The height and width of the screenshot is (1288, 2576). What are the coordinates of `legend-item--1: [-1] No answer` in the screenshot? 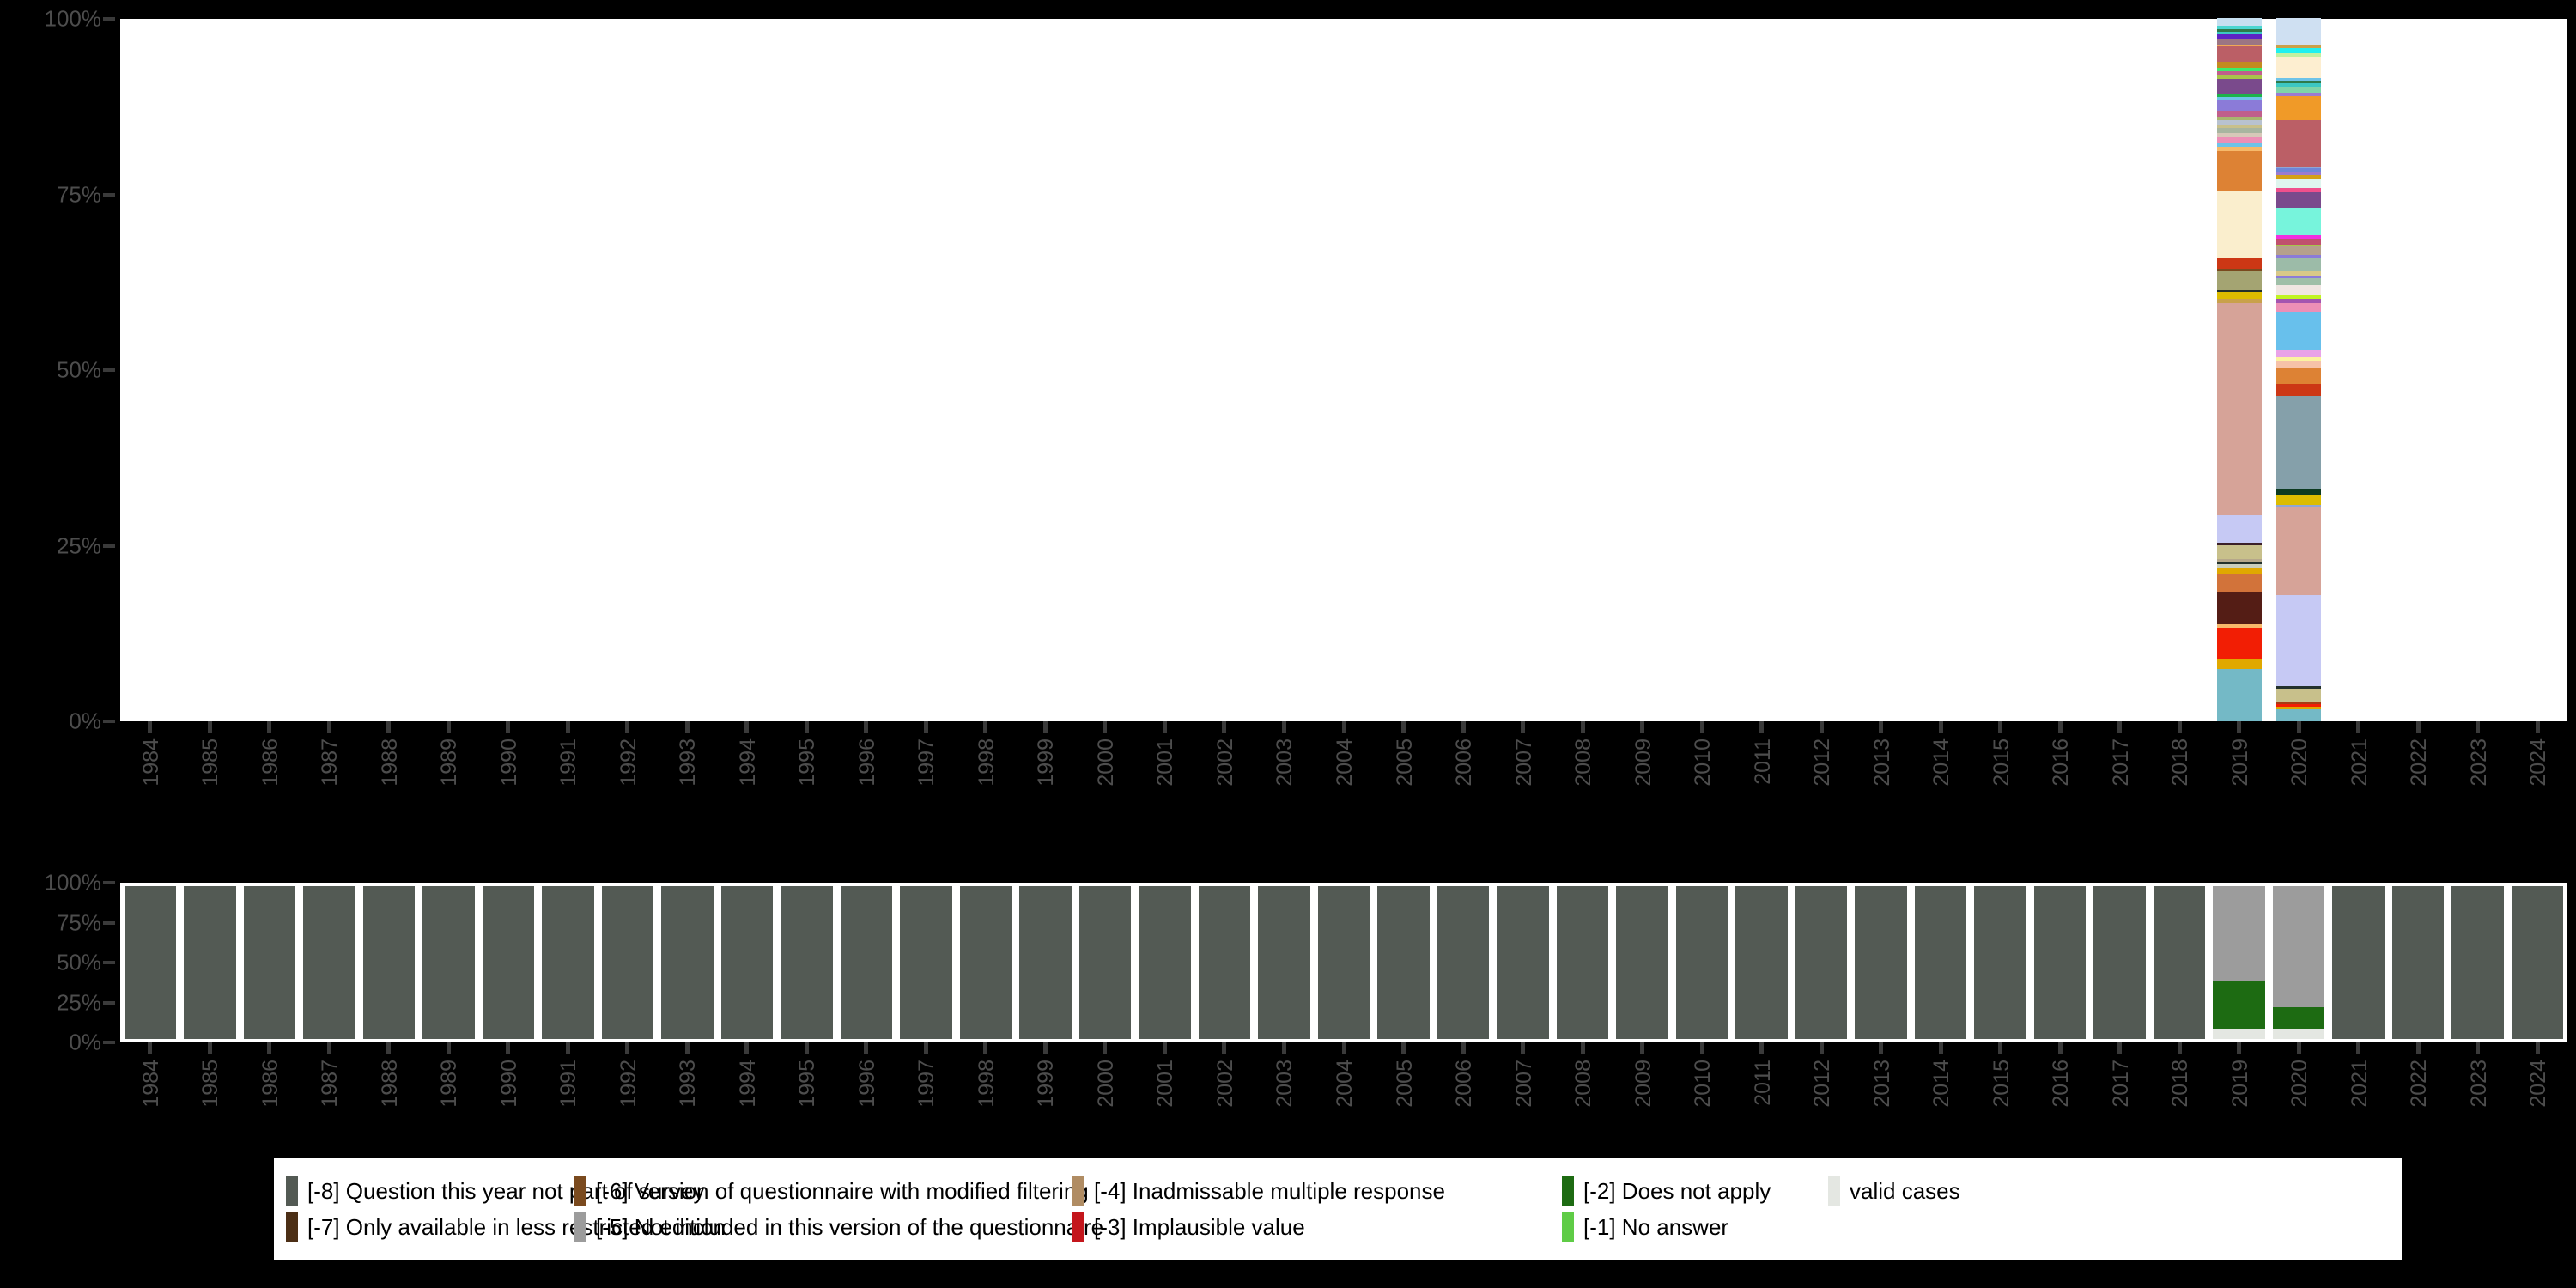 It's located at (1645, 1227).